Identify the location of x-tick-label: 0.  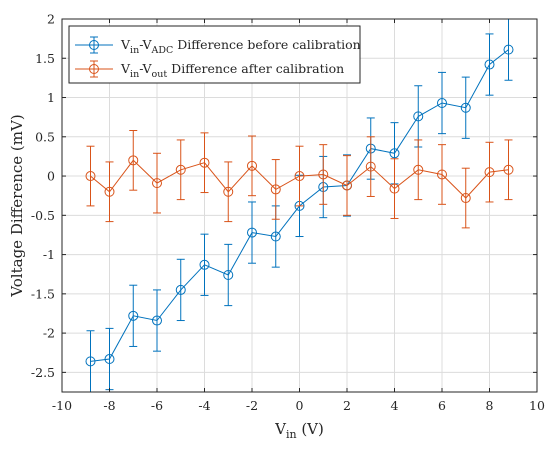
(300, 405).